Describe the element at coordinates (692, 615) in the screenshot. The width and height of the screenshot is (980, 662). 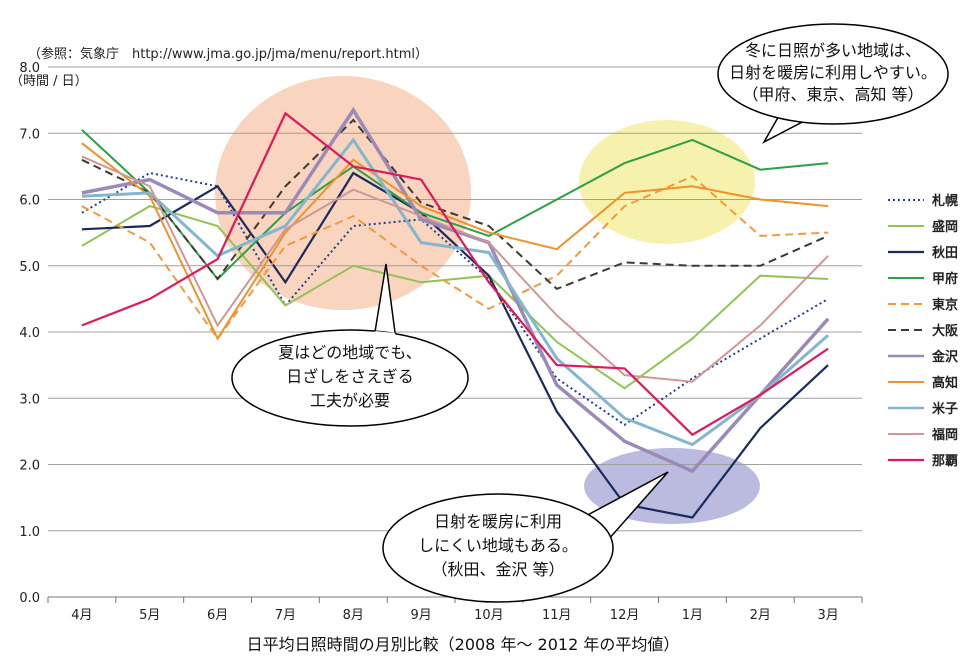
I see `x-tick-label: 1月` at that location.